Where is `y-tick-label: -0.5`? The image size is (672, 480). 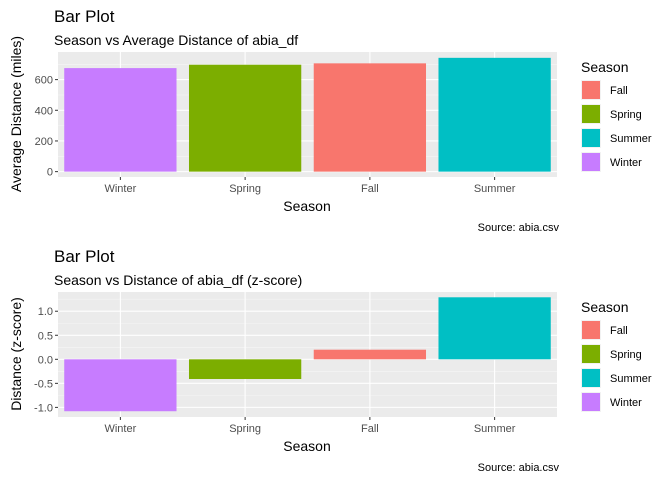
y-tick-label: -0.5 is located at coordinates (43, 384).